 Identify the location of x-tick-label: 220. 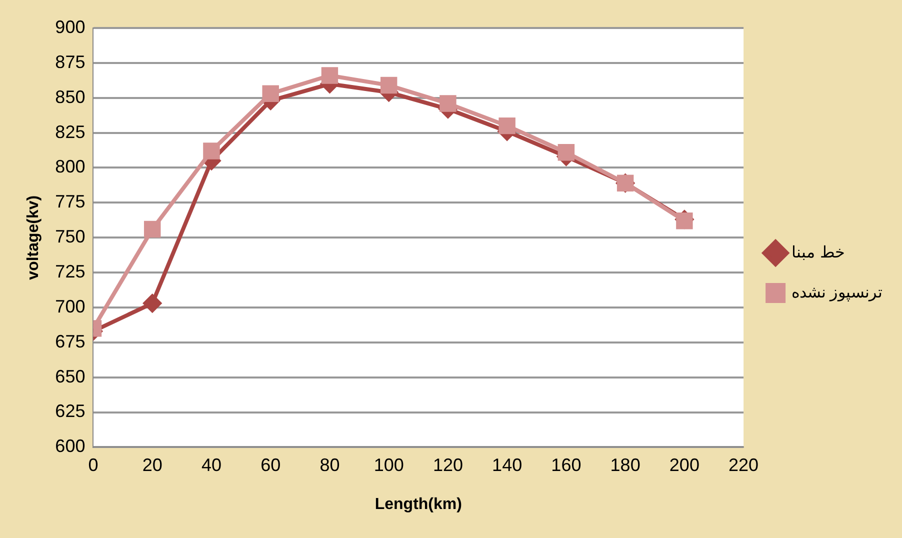
(743, 464).